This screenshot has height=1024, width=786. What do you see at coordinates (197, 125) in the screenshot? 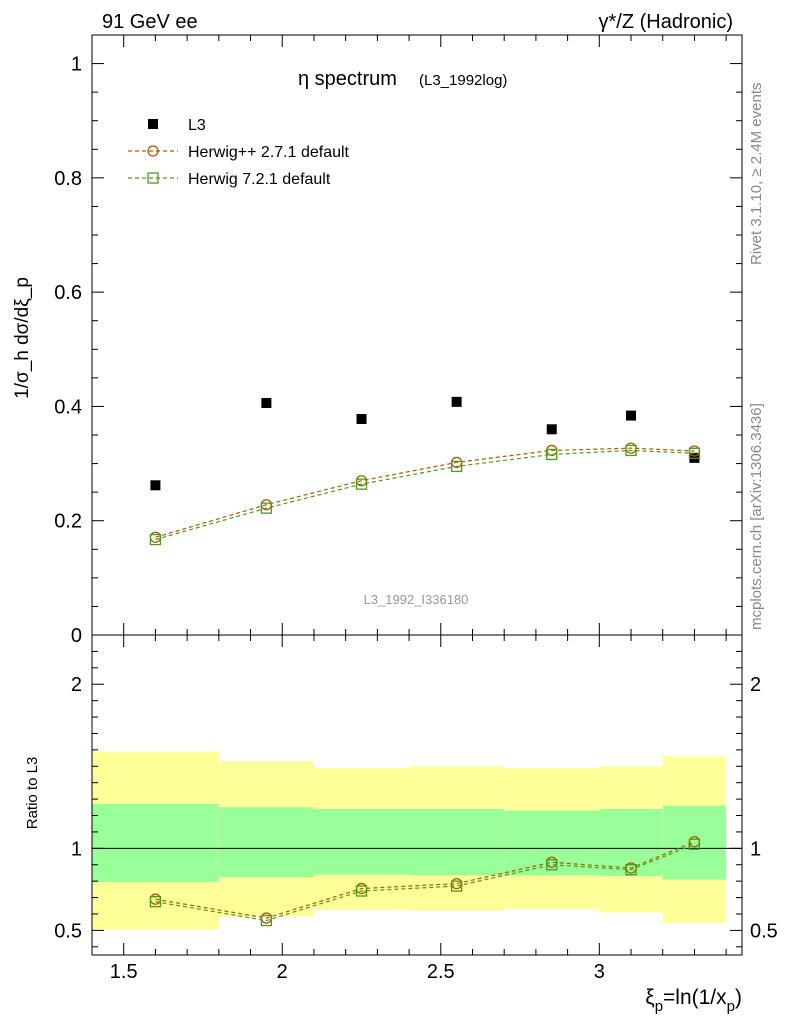
I see `legend-label: L3` at bounding box center [197, 125].